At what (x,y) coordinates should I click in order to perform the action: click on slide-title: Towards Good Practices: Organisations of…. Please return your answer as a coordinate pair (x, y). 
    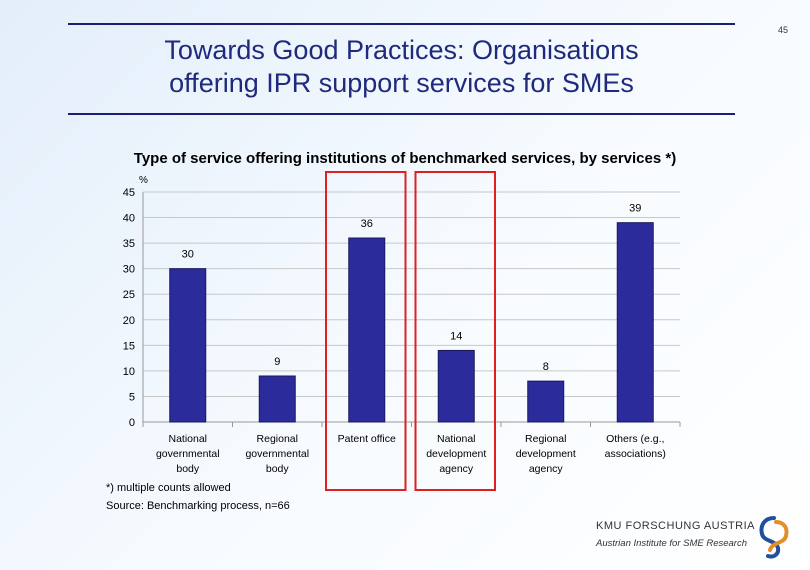
    Looking at the image, I should click on (401, 67).